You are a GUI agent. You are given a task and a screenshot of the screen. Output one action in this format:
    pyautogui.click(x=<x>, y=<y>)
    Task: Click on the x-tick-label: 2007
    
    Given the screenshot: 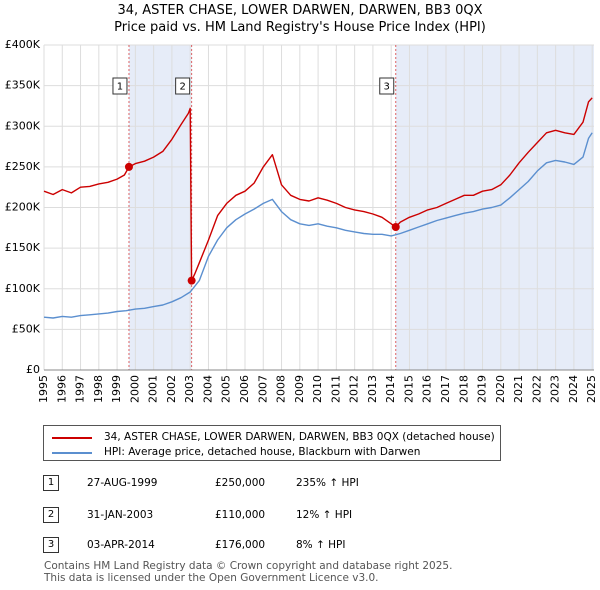 What is the action you would take?
    pyautogui.click(x=262, y=389)
    